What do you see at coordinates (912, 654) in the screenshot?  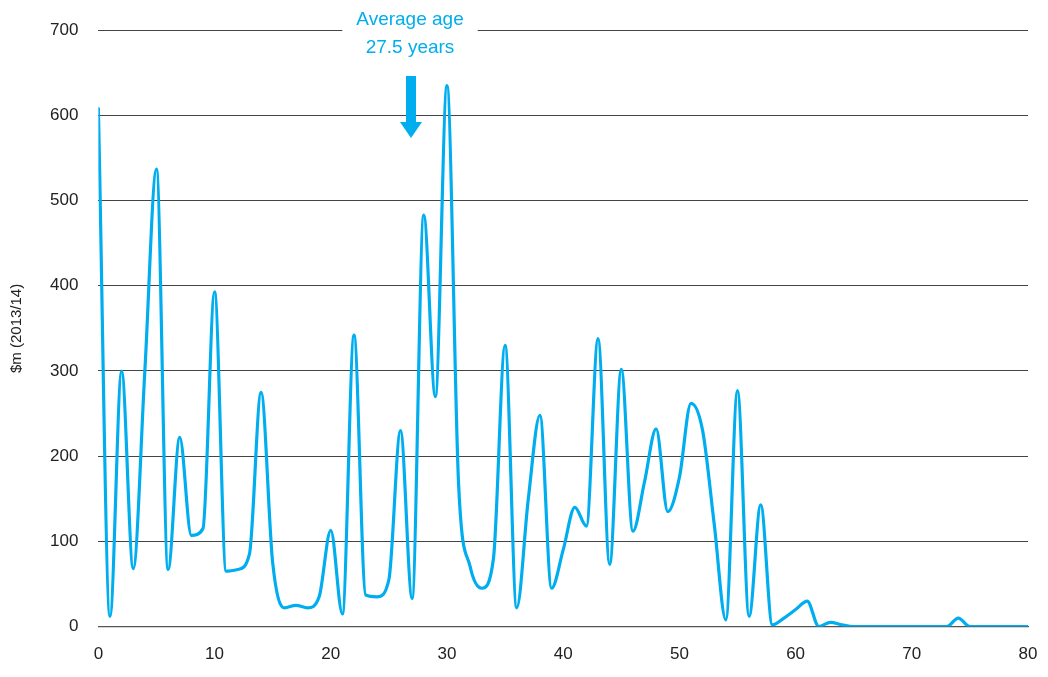 I see `x-tick-label: 70` at bounding box center [912, 654].